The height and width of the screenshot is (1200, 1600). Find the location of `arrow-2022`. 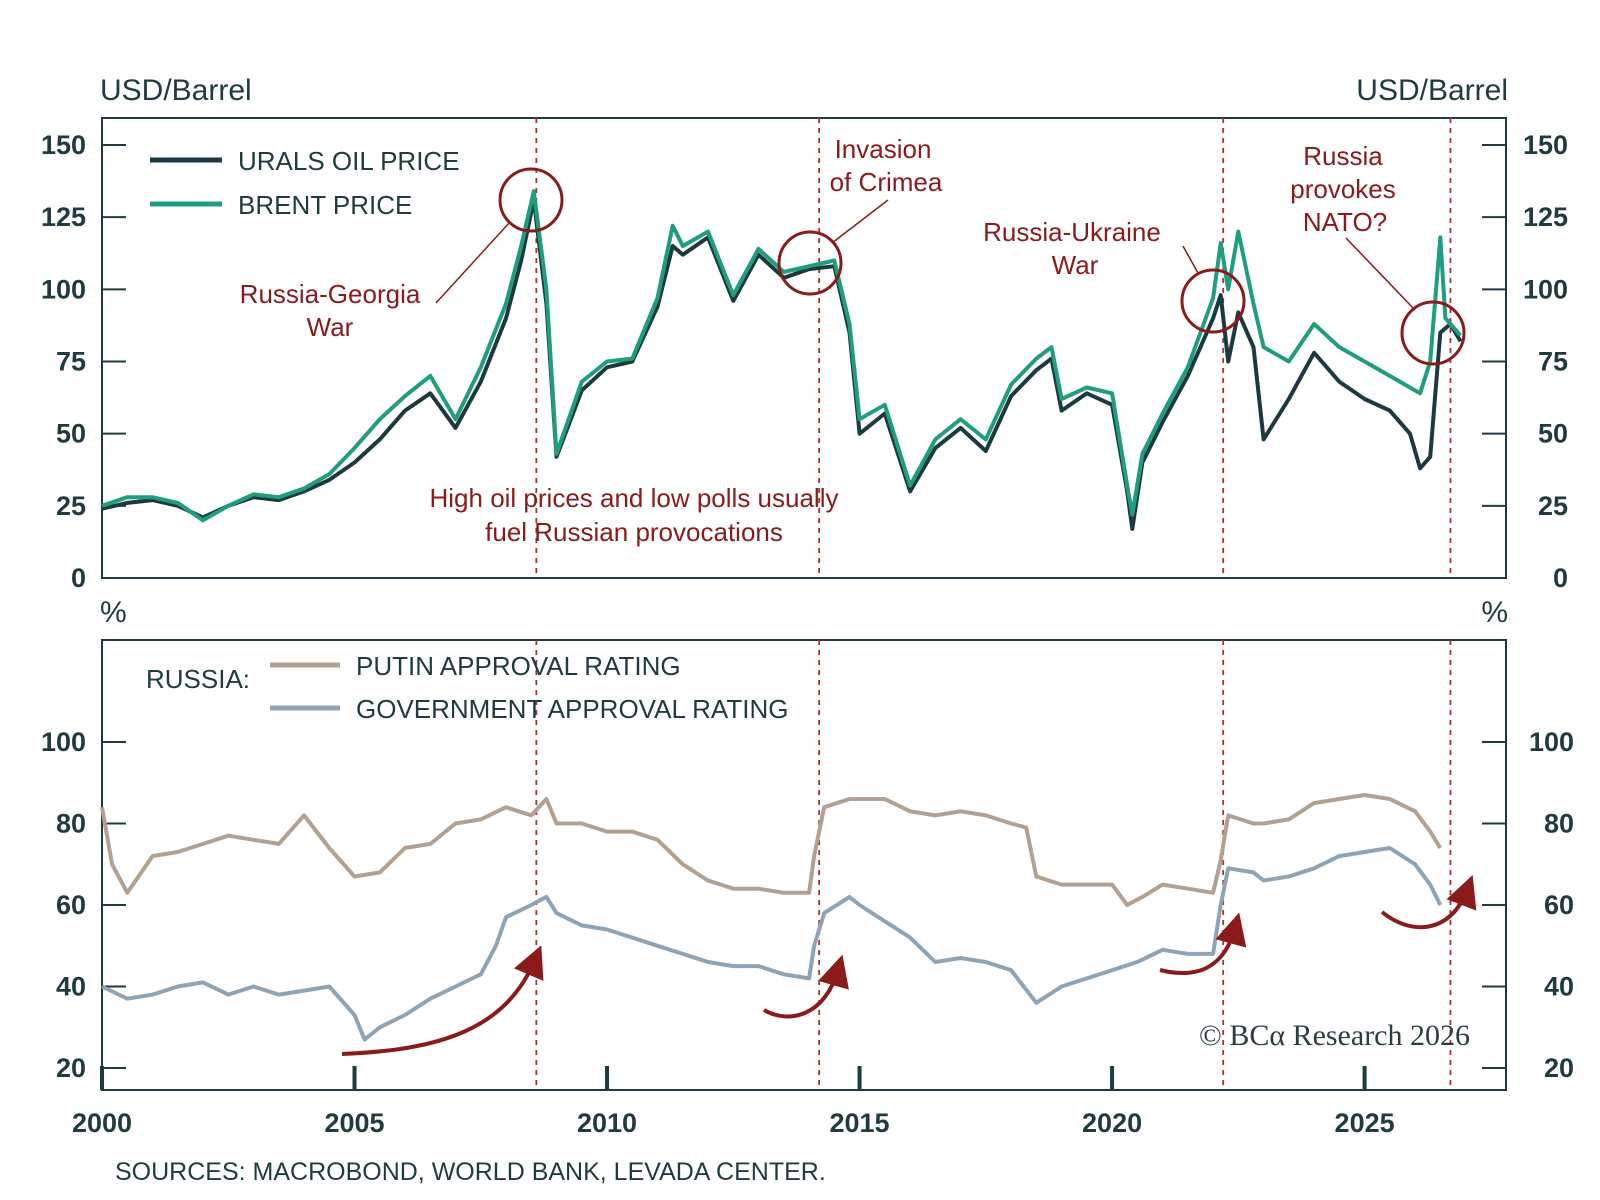

arrow-2022 is located at coordinates (1203, 943).